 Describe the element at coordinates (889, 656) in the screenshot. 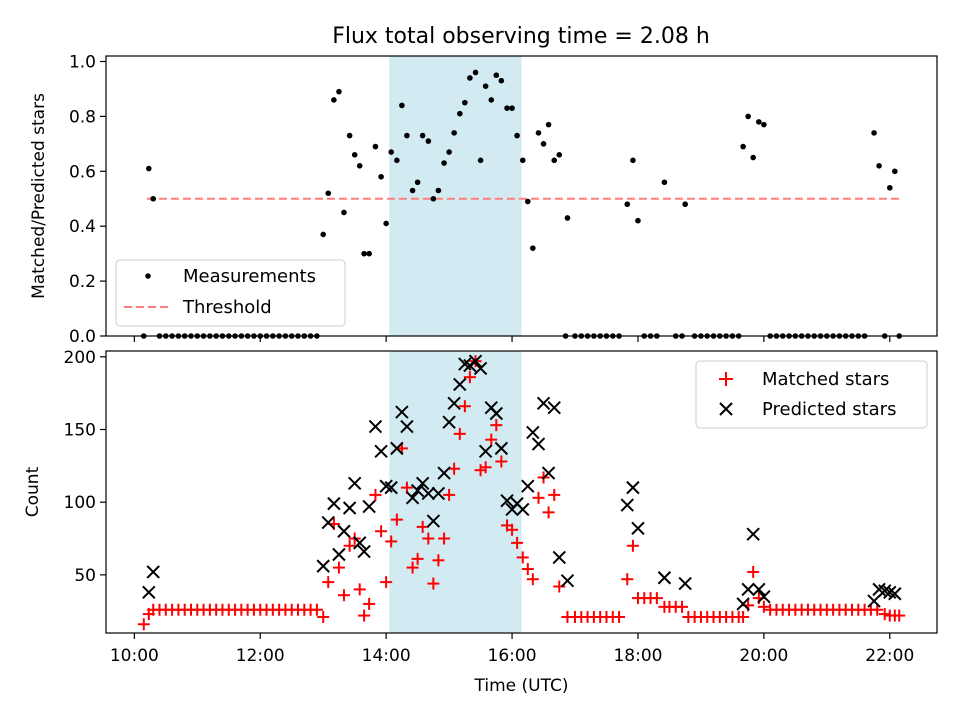

I see `xtick-label: 22:00` at that location.